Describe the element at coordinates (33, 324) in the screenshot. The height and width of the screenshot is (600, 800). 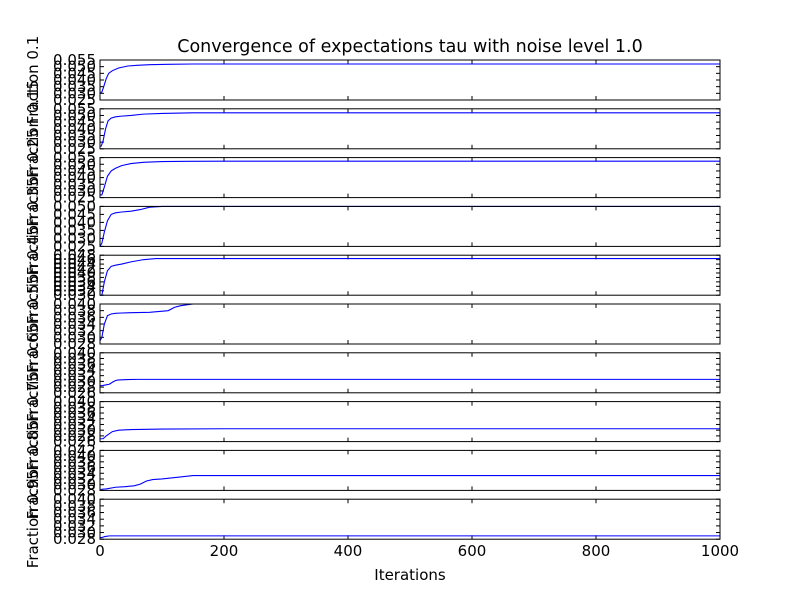
I see `y-axis-label: Fraction 0.55` at that location.